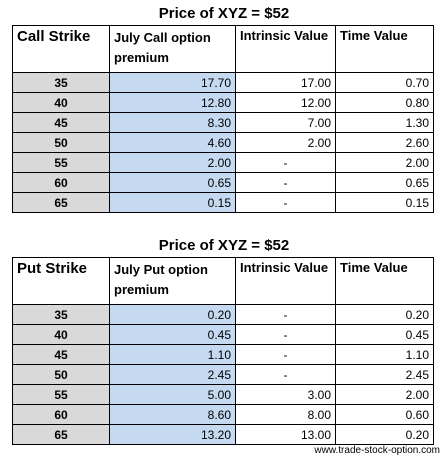 This screenshot has height=460, width=448. Describe the element at coordinates (172, 414) in the screenshot. I see `put-premium-cell: 8.60` at that location.